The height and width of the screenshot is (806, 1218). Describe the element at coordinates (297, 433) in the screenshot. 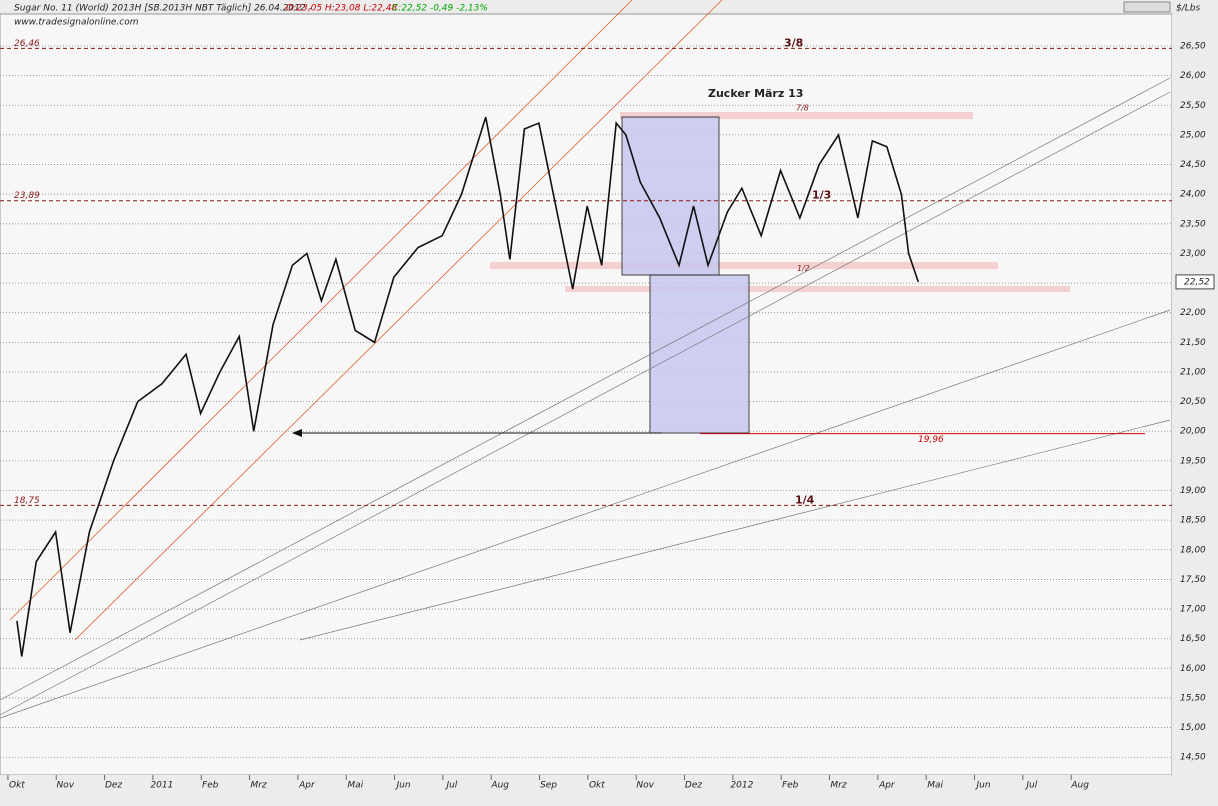

I see `arrow-head` at that location.